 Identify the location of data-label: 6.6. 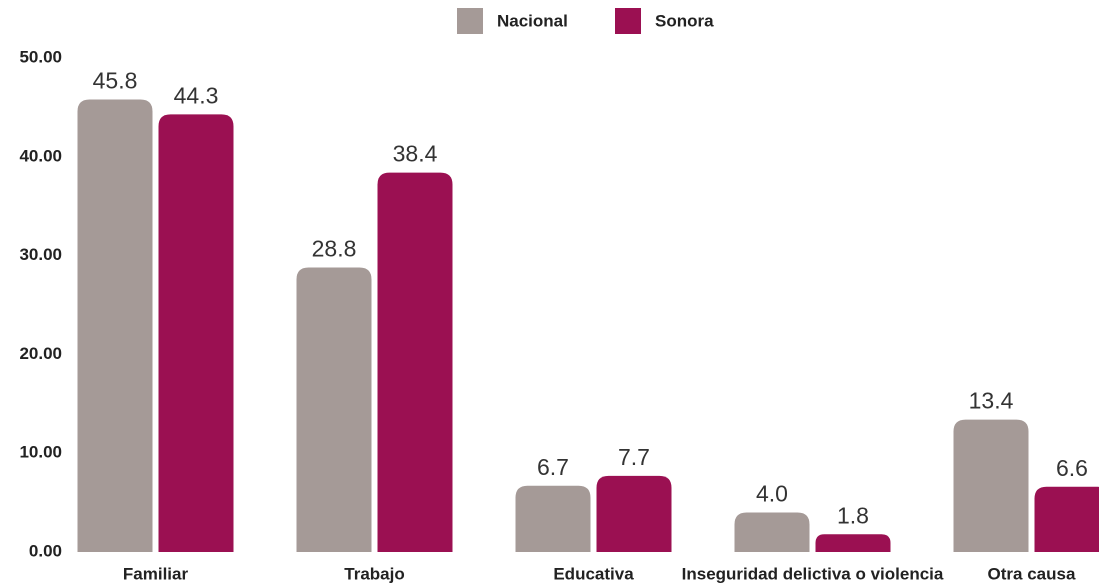
(1072, 468).